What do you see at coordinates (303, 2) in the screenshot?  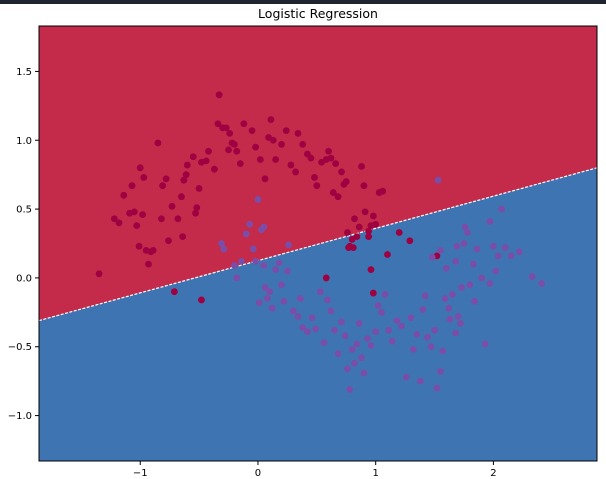 I see `window-top-bar` at bounding box center [303, 2].